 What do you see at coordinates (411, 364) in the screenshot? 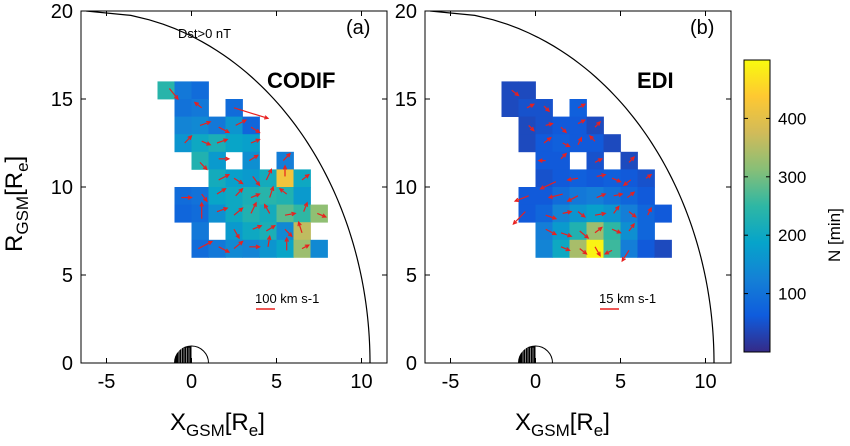
I see `y-tick-label: 0` at bounding box center [411, 364].